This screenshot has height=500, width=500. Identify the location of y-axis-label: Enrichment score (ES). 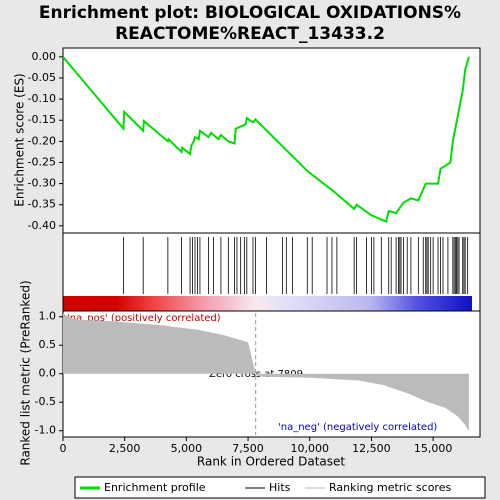
(20, 139).